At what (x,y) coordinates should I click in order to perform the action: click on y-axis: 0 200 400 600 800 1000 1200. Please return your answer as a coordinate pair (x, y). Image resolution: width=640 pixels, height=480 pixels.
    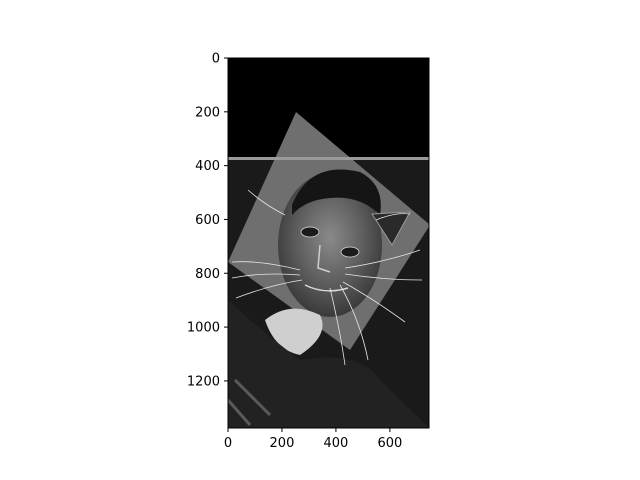
    Looking at the image, I should click on (207, 220).